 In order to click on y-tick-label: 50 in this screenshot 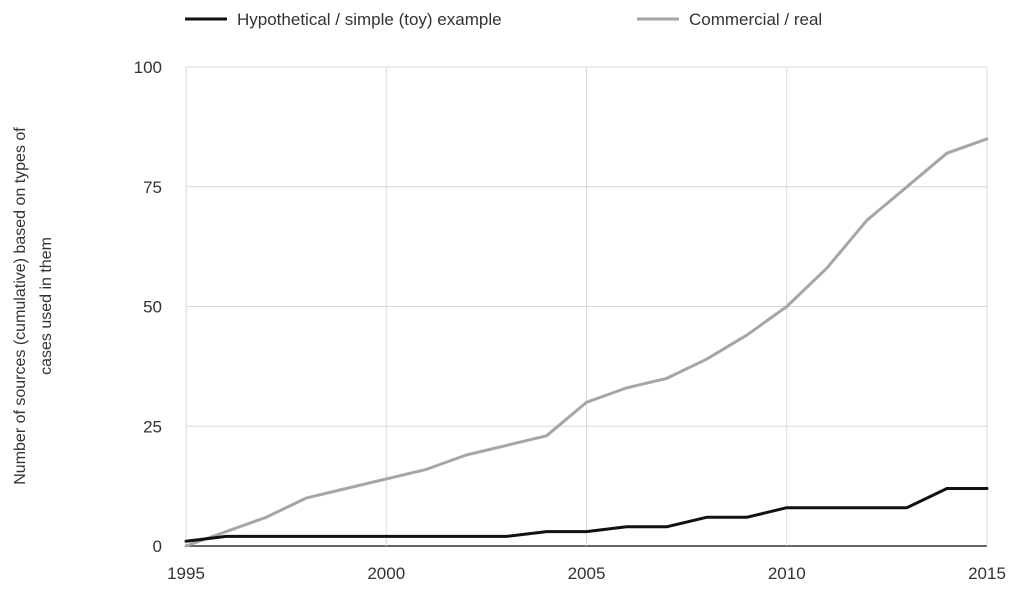, I will do `click(152, 307)`.